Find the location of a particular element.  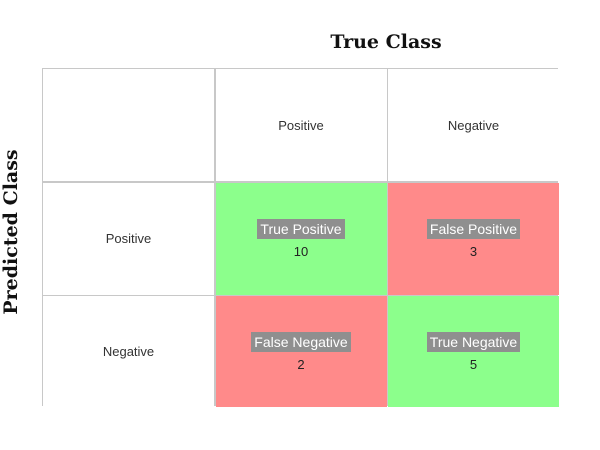

cell-tag: False Positive is located at coordinates (473, 228).